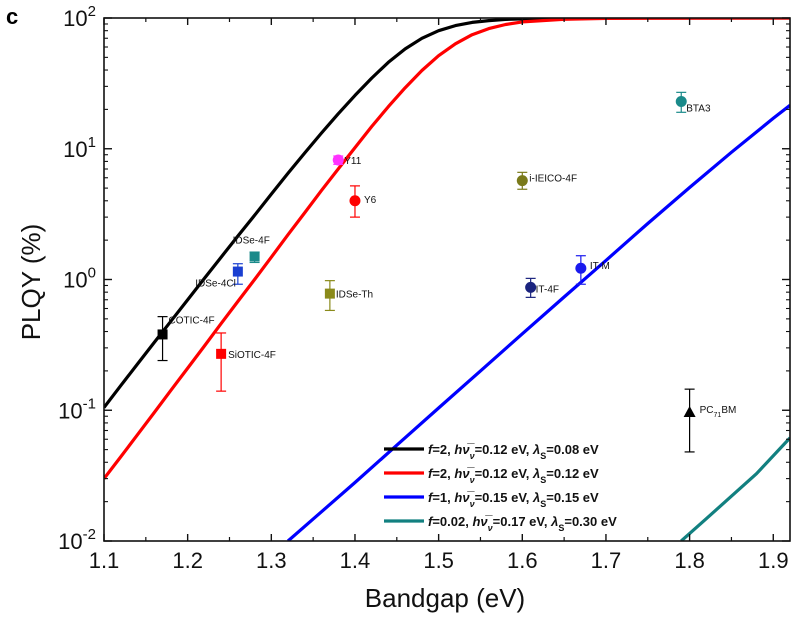  I want to click on point-label: IDSe-4Cl, so click(215, 284).